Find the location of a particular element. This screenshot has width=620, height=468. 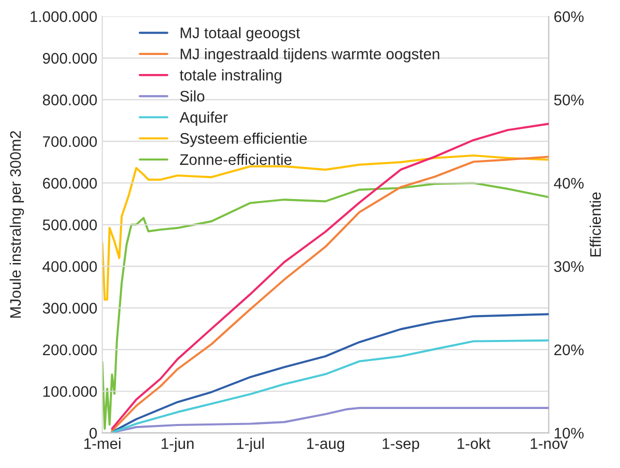

y2-tick-label: 60% is located at coordinates (569, 16).